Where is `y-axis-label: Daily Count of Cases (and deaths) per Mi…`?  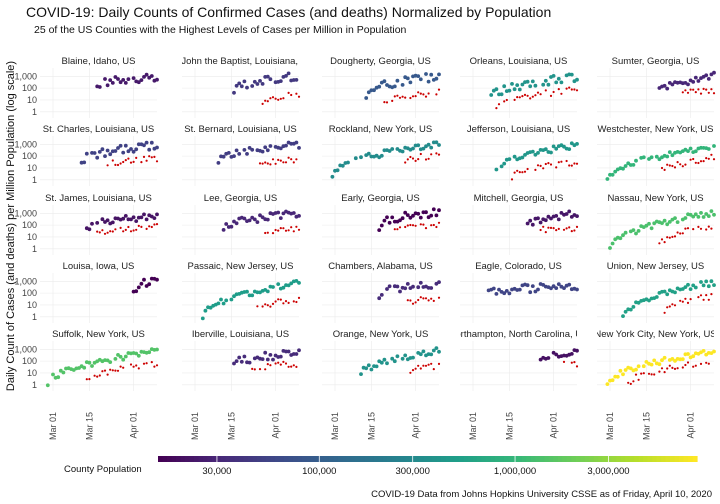
y-axis-label: Daily Count of Cases (and deaths) per Mi… is located at coordinates (11, 226).